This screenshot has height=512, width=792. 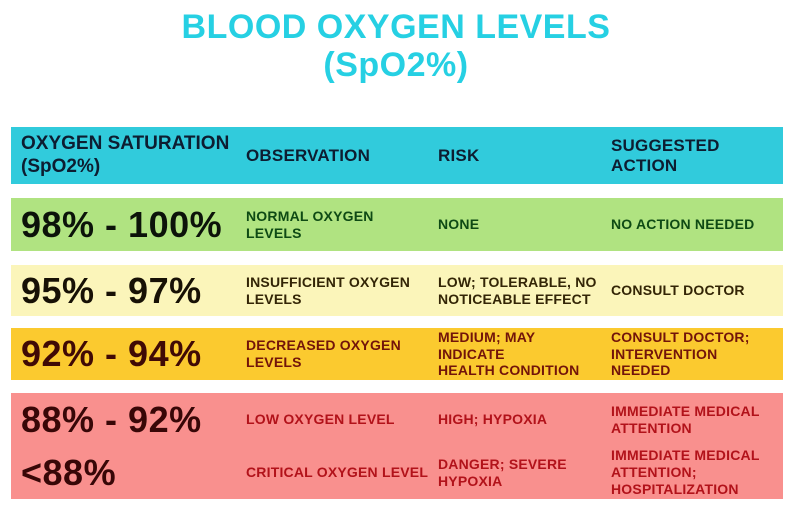 I want to click on header-observation: OBSERVATION, so click(x=308, y=155).